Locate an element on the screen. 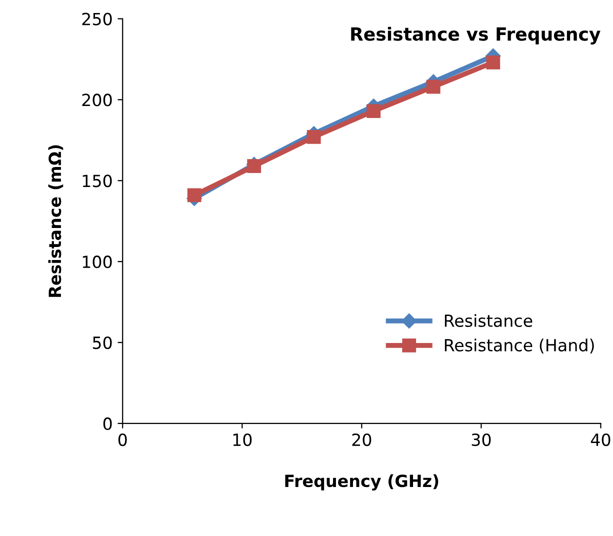 Image resolution: width=613 pixels, height=536 pixels. y-tick-label: 50 is located at coordinates (102, 343).